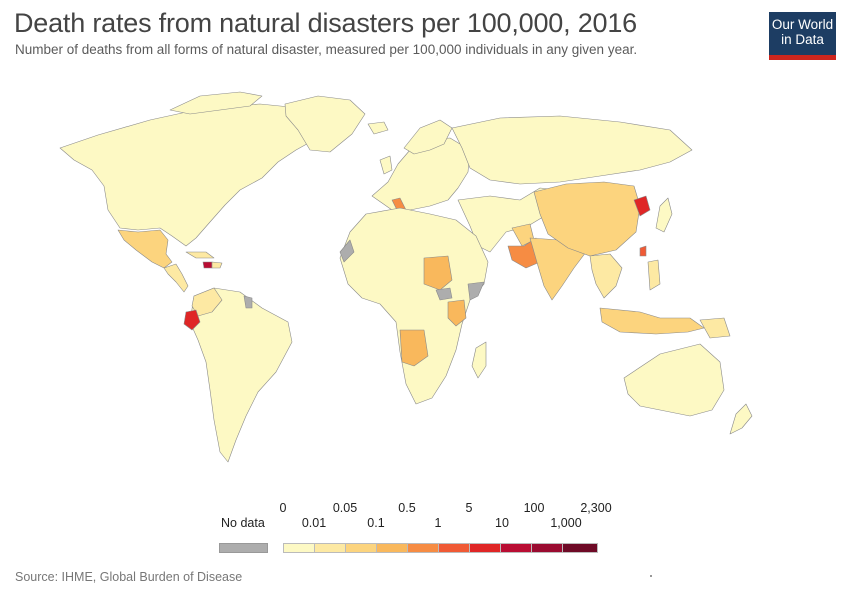  I want to click on region-kenya, so click(457, 313).